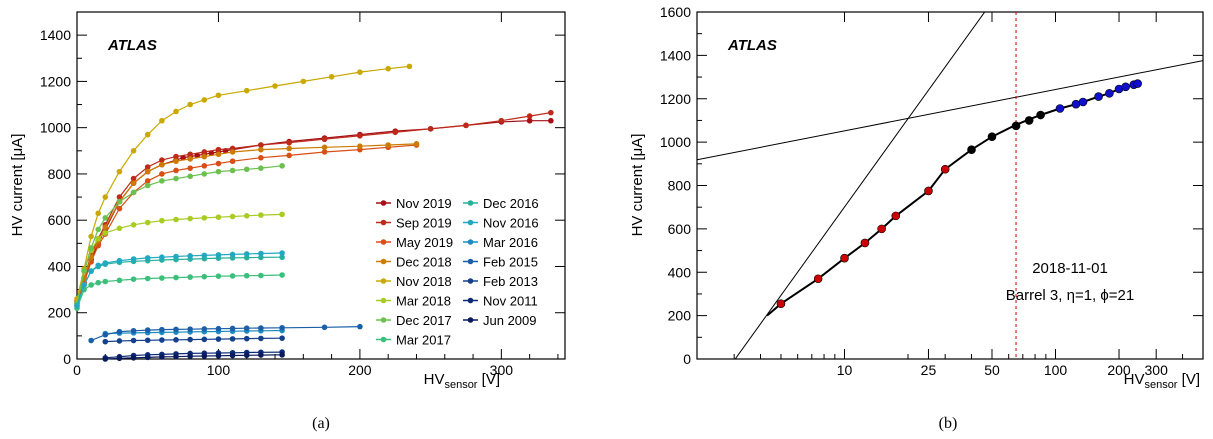 This screenshot has width=1213, height=439. Describe the element at coordinates (414, 242) in the screenshot. I see `panel-a-legend-entry: May 2019` at that location.